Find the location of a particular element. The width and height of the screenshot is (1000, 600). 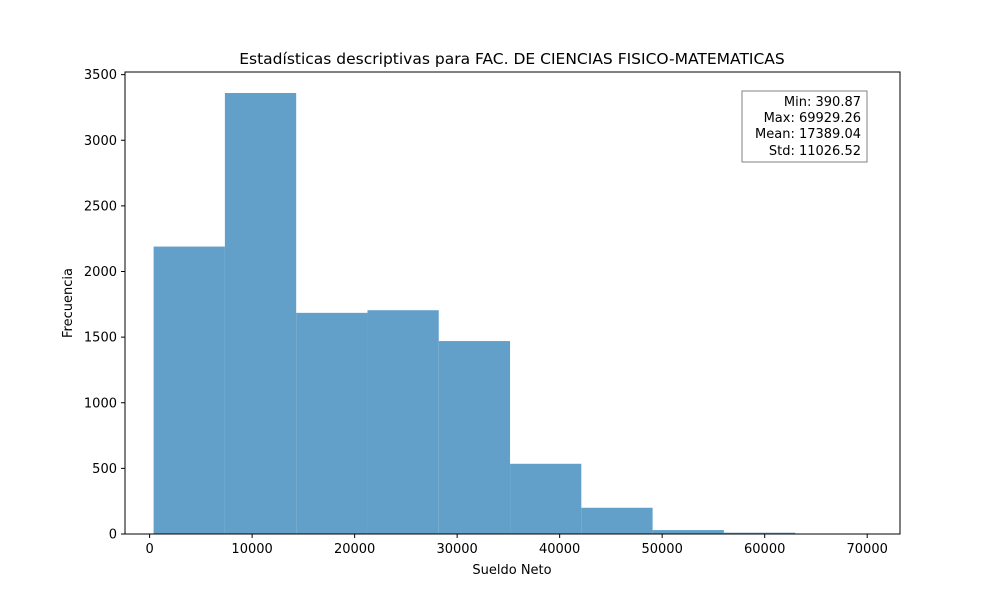

stats-mean: Mean: 17389.04 is located at coordinates (808, 134).